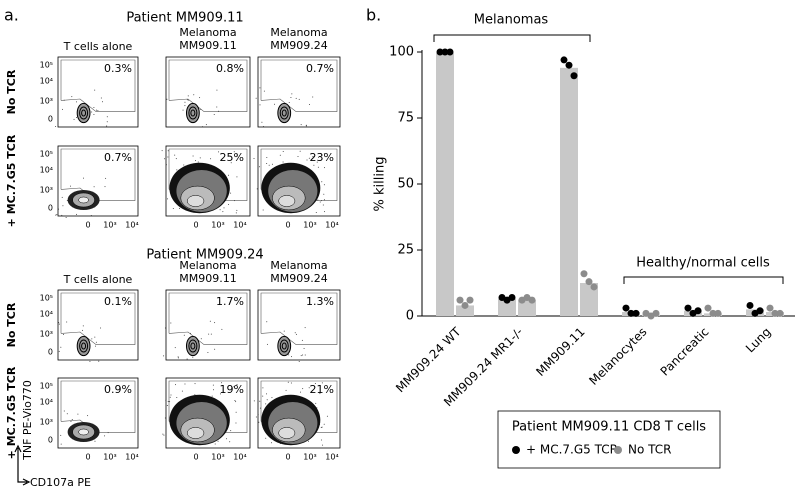 This screenshot has width=800, height=494. I want to click on x-tick-label: Lung, so click(758, 340).